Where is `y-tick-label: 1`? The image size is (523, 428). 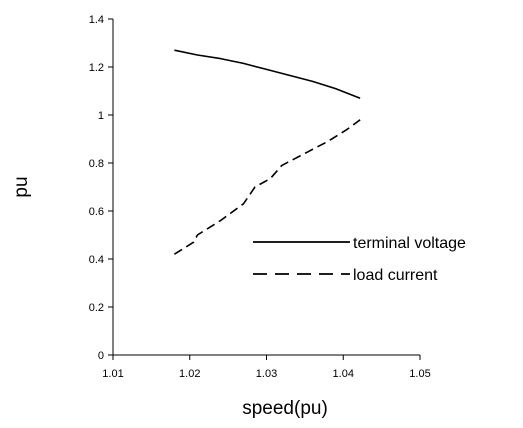
y-tick-label: 1 is located at coordinates (101, 116).